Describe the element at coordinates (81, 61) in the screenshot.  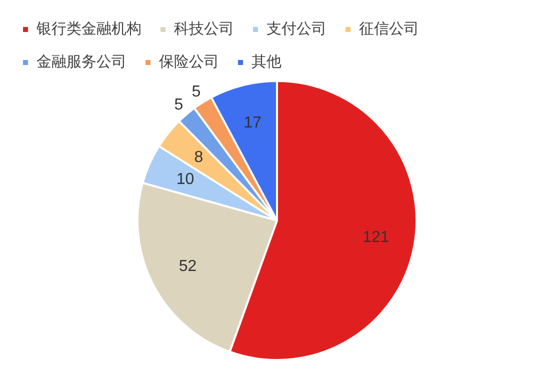
I see `legend-label: 金融服务公司` at that location.